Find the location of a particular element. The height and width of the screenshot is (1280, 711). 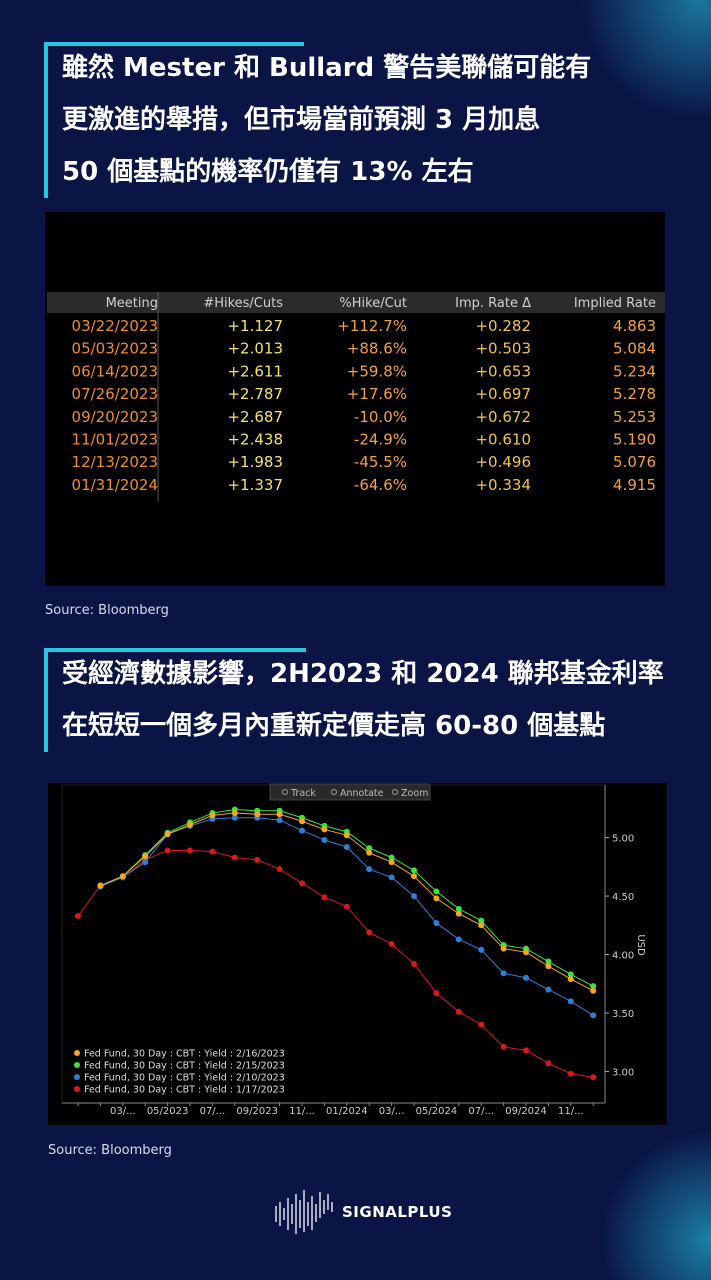

table-cell: +59.8% is located at coordinates (377, 371).